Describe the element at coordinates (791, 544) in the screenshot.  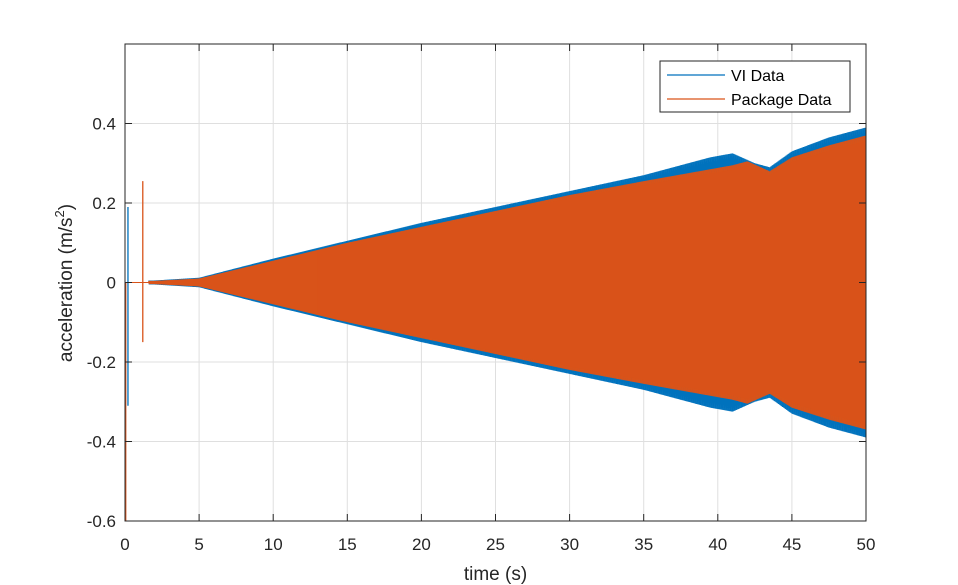
I see `x-tick-label: 45` at that location.